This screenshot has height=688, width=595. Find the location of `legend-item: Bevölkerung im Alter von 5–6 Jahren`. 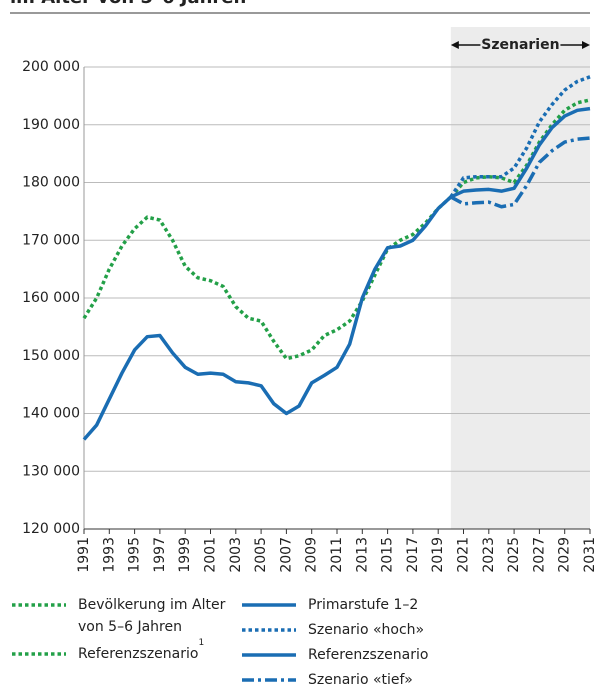

legend-item: Bevölkerung im Alter von 5–6 Jahren is located at coordinates (119, 616).